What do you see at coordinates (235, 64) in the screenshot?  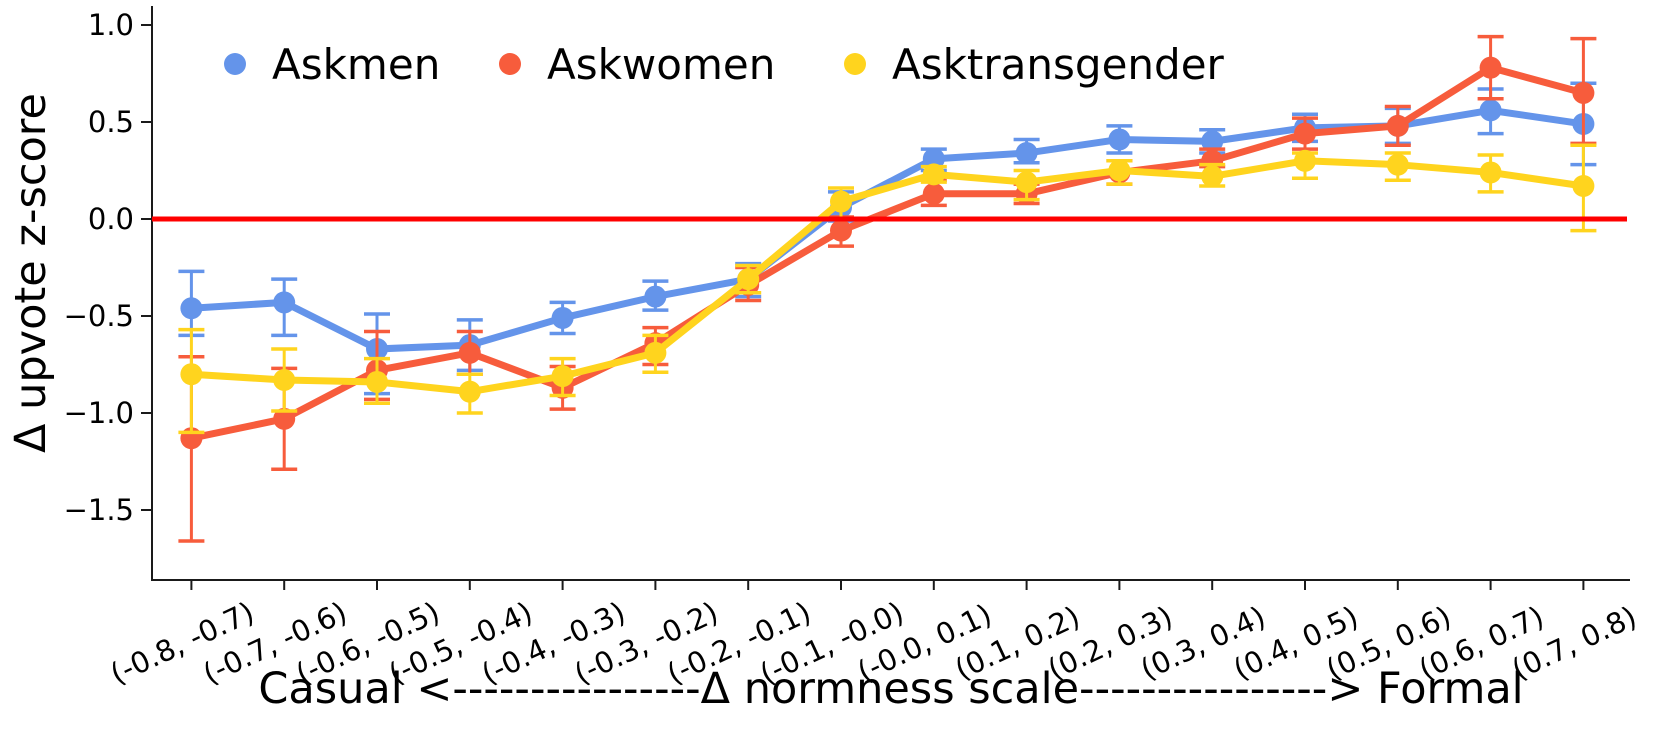 I see `askmen-legend-dot-icon` at bounding box center [235, 64].